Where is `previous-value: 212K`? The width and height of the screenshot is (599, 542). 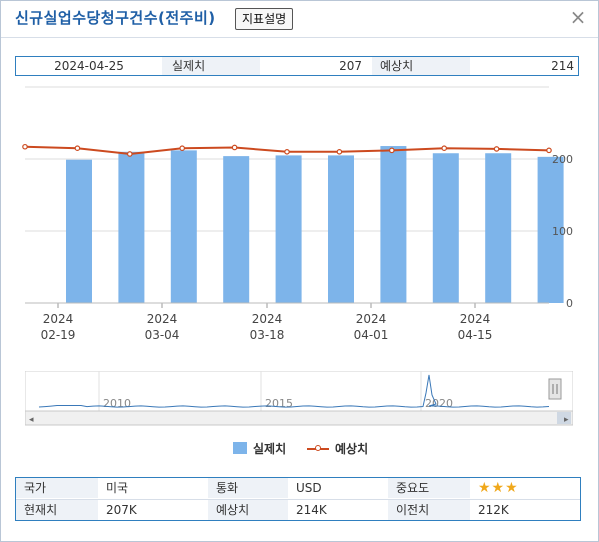
previous-value: 212K is located at coordinates (493, 510).